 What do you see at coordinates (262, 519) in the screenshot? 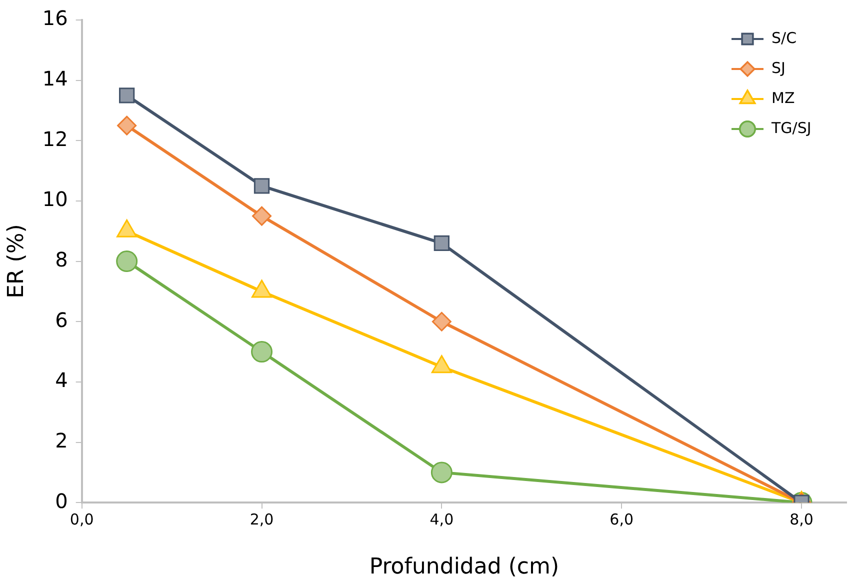
I see `x-tick-label: 2,0` at bounding box center [262, 519].